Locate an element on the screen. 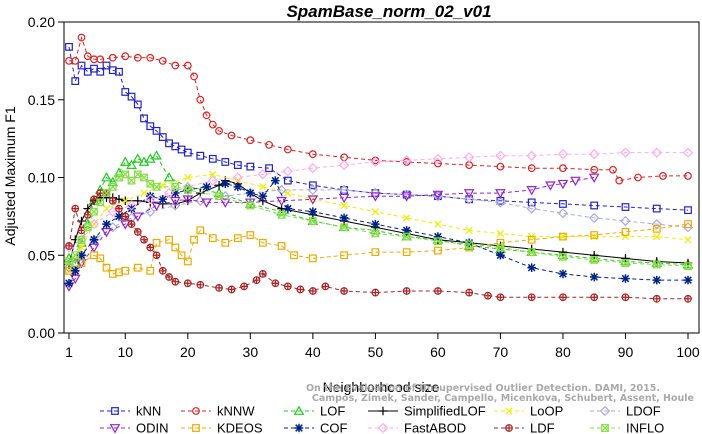 This screenshot has height=434, width=702. x-tick-label: 90 is located at coordinates (626, 352).